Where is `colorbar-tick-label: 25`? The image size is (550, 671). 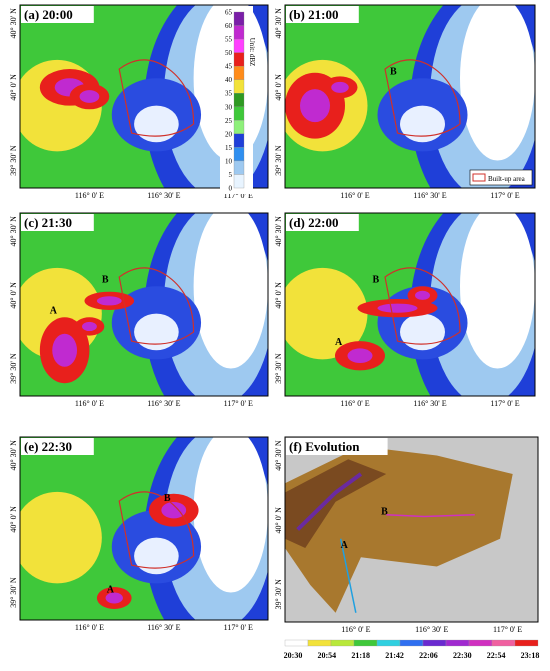
colorbar-tick-label: 25 is located at coordinates (229, 121).